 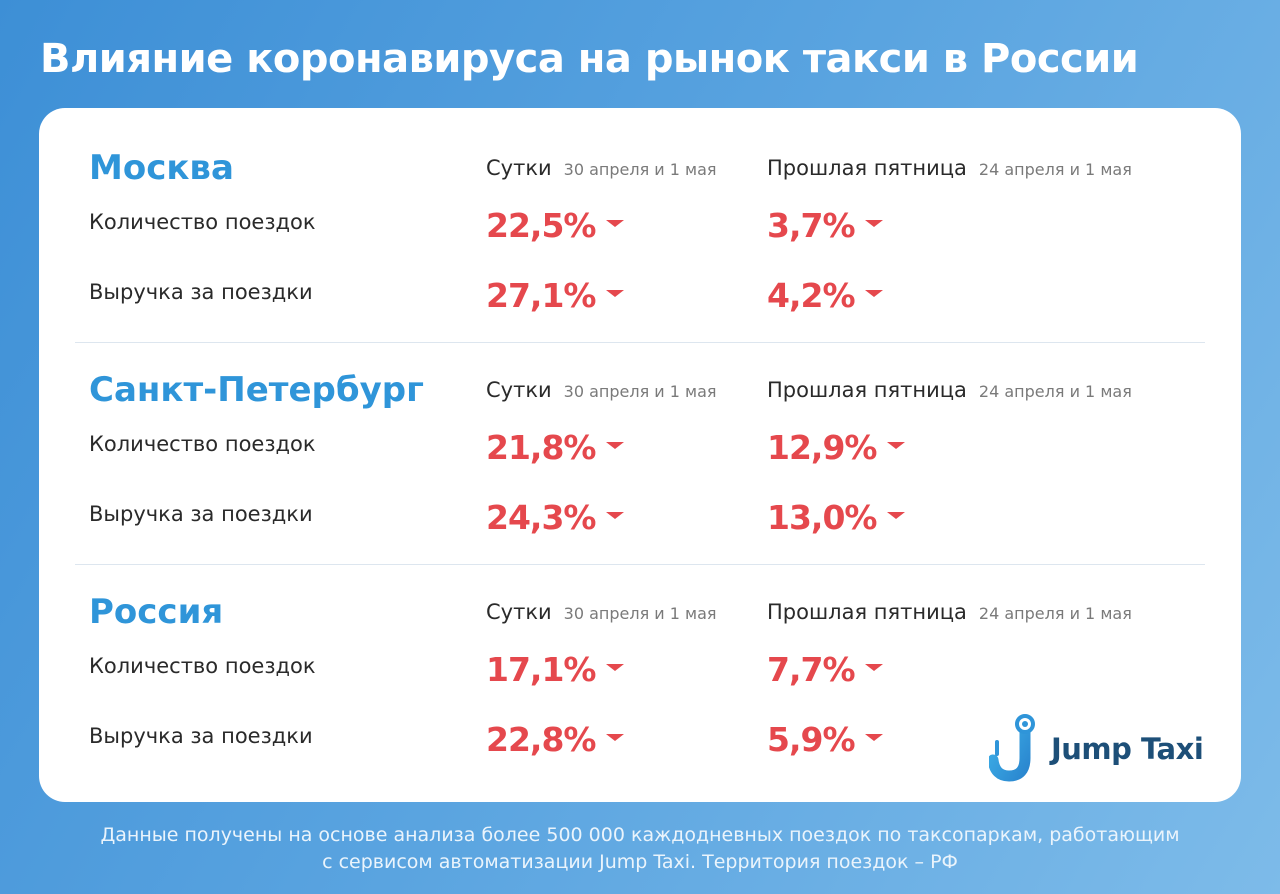 I want to click on value-text: 17,1%, so click(x=541, y=669).